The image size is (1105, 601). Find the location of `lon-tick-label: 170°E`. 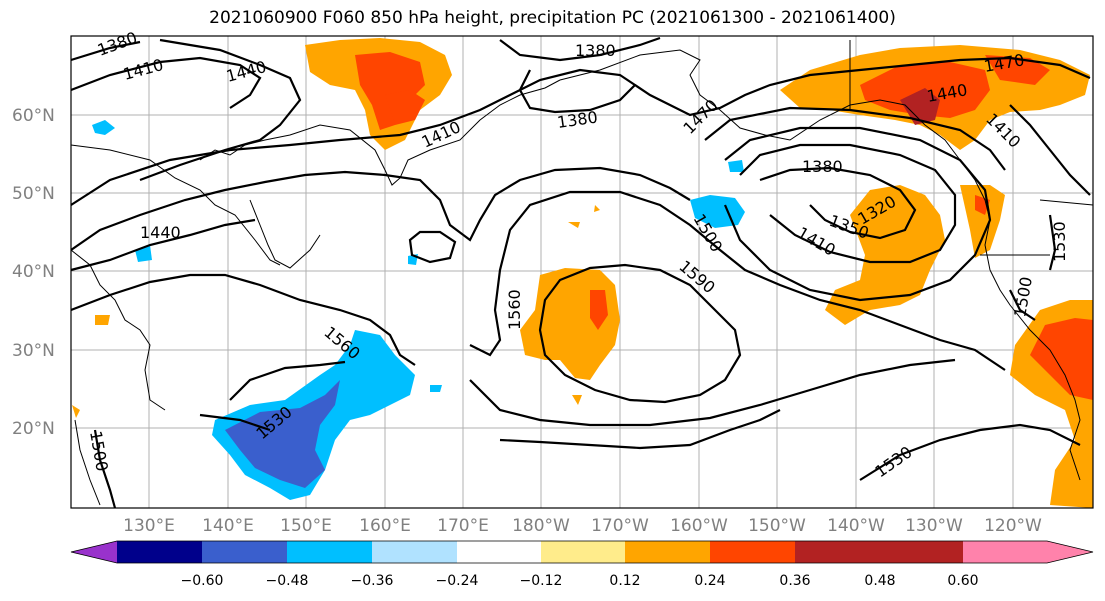

lon-tick-label: 170°E is located at coordinates (463, 526).